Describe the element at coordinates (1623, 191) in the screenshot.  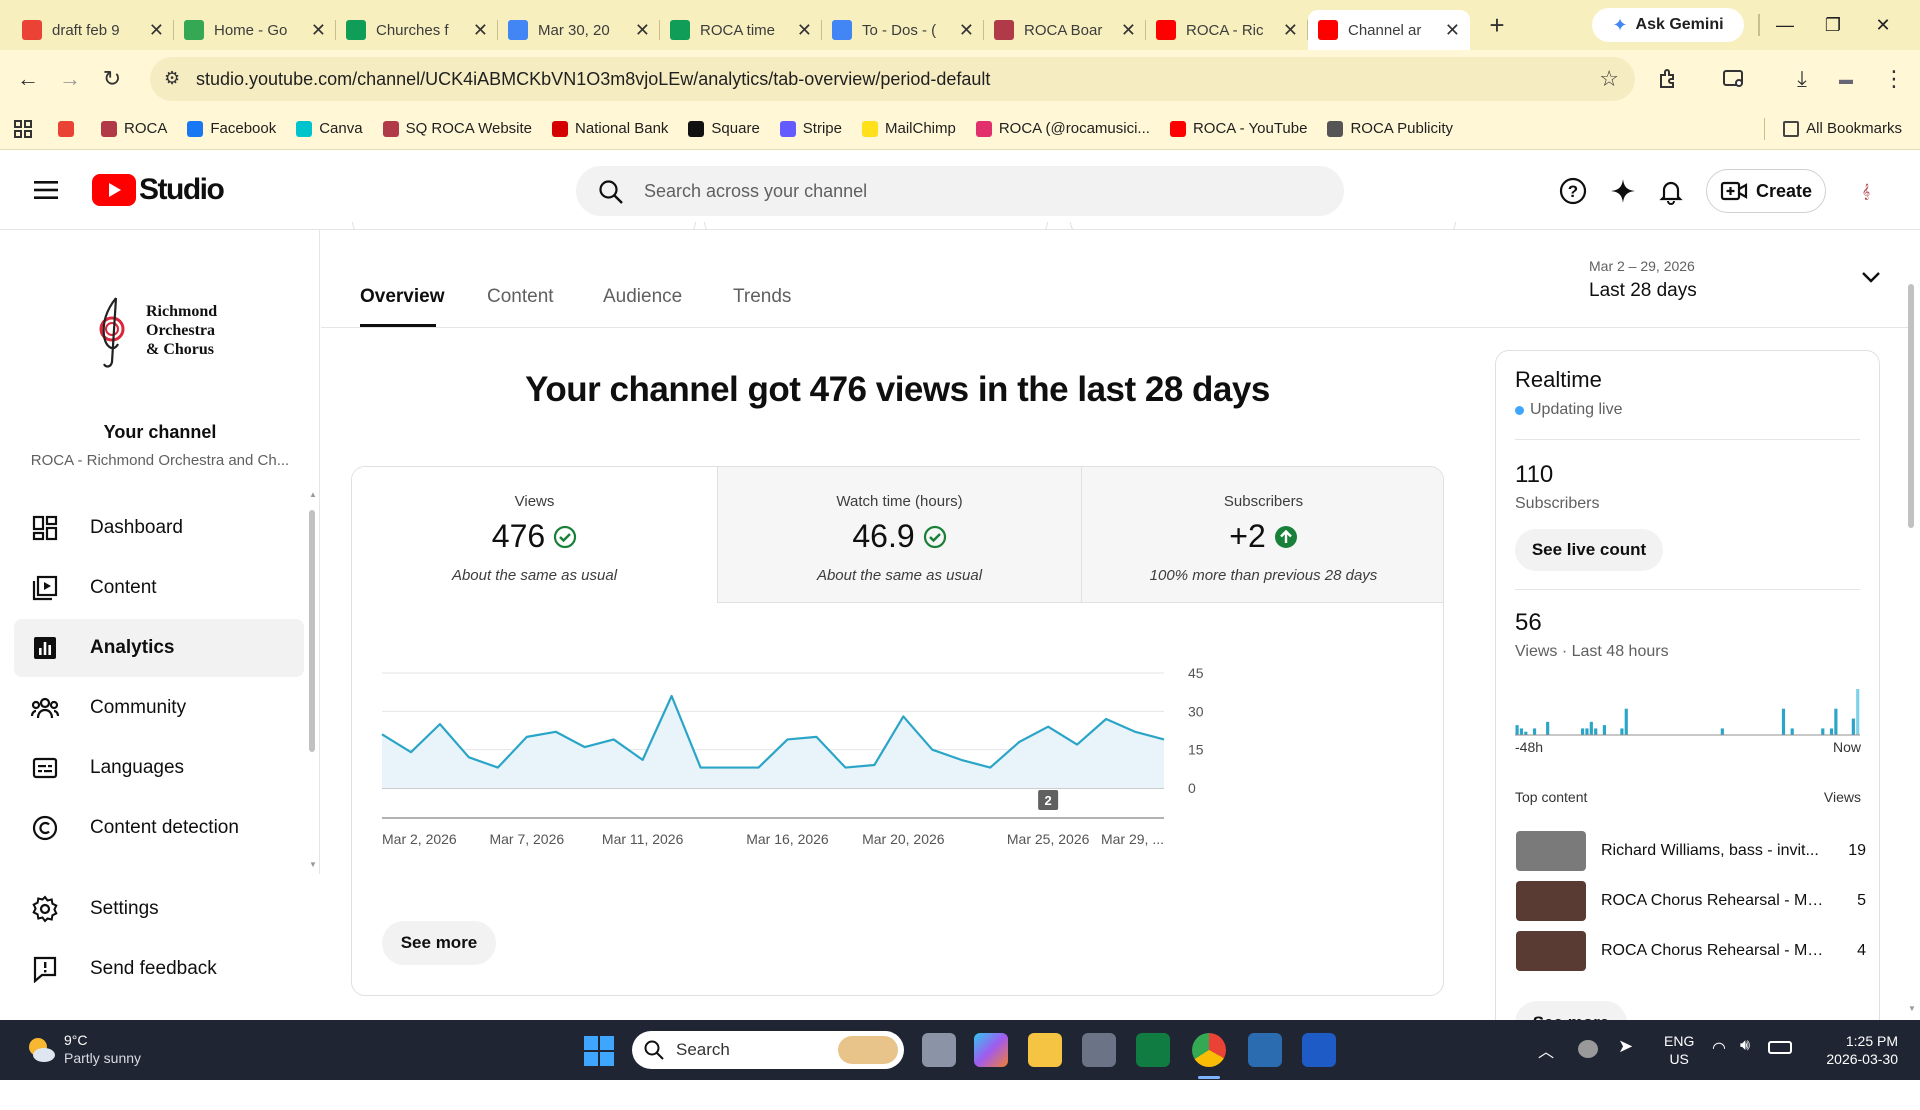
I see `sparkle-icon` at that location.